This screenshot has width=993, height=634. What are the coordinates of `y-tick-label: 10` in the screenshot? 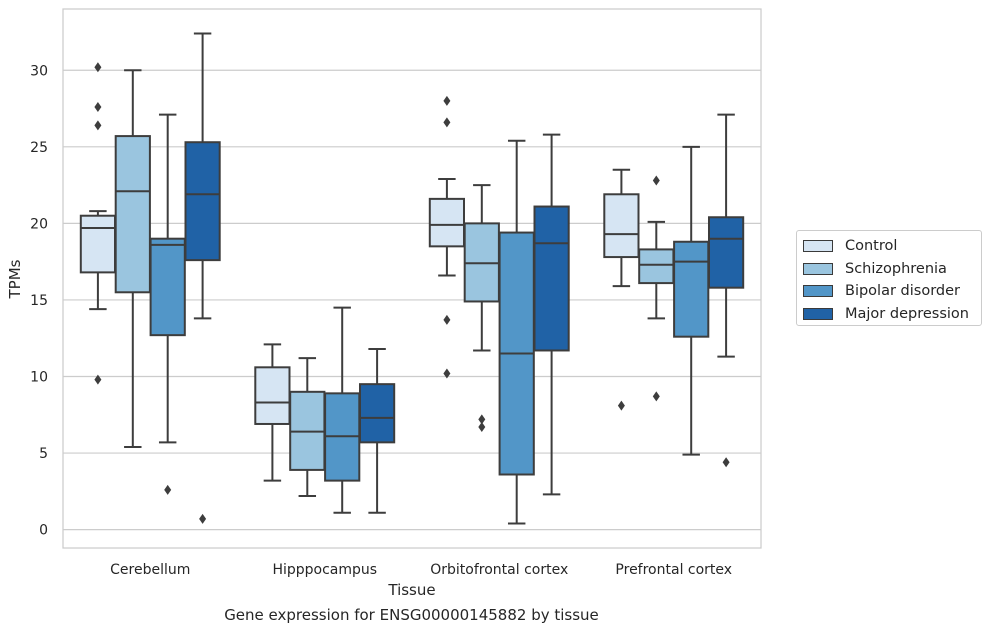 It's located at (39, 378).